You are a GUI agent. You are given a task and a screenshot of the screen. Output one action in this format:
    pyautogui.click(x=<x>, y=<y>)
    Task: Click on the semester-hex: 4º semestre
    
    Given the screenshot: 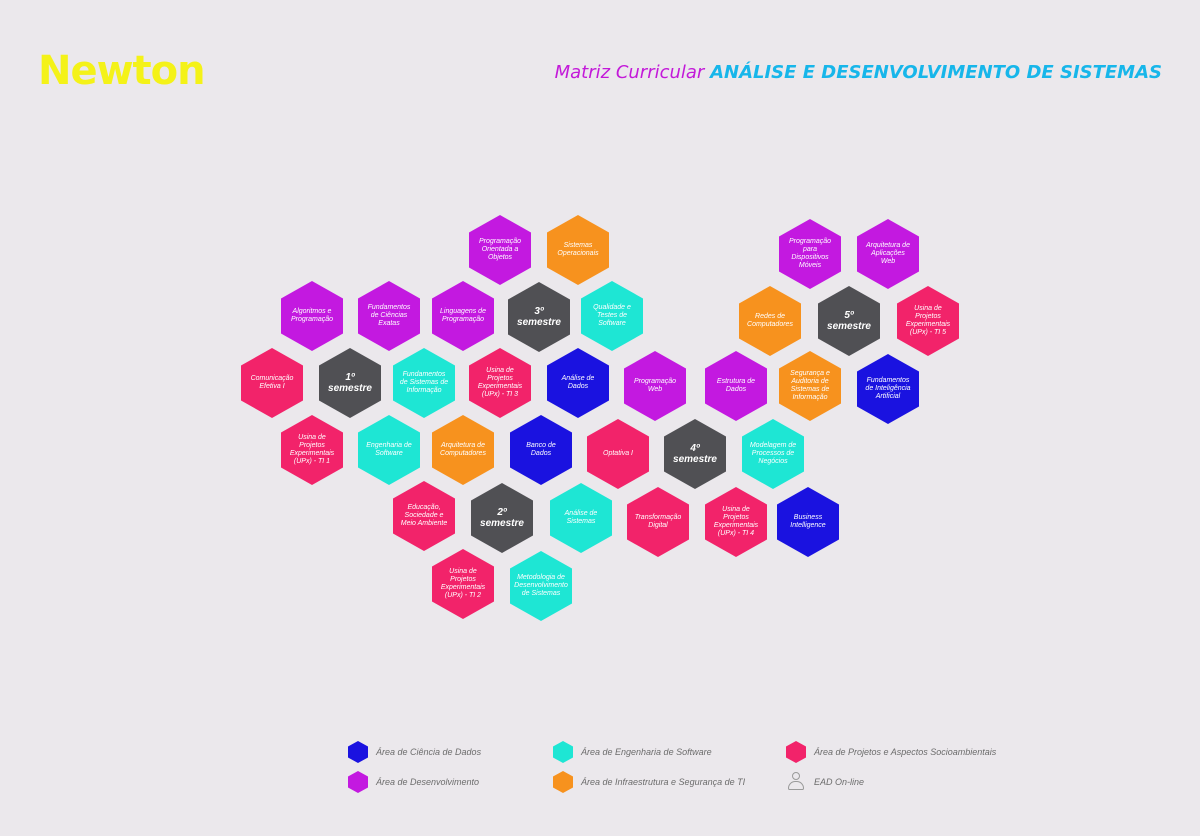 What is the action you would take?
    pyautogui.click(x=695, y=454)
    